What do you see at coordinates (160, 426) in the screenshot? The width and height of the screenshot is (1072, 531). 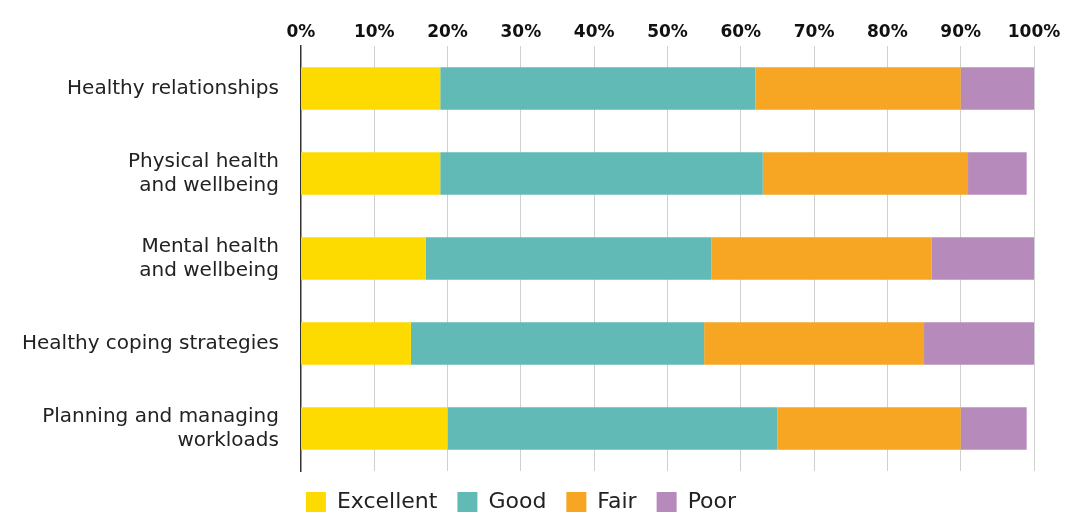 I see `y-tick-label: Planning and managing workloads` at bounding box center [160, 426].